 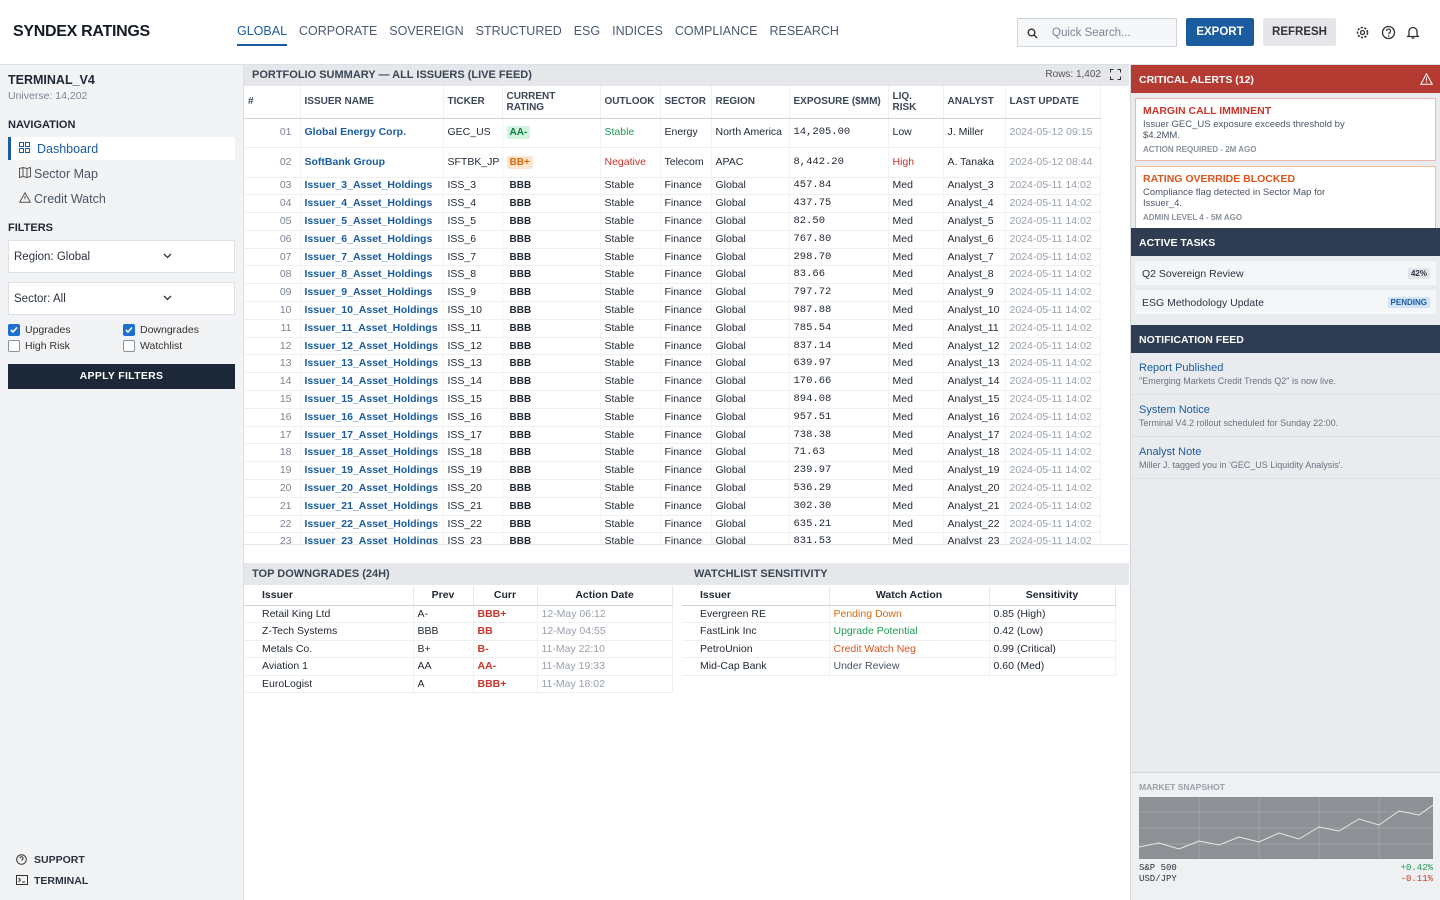 What do you see at coordinates (1052, 102) in the screenshot?
I see `column-header: LAST UPDATE` at bounding box center [1052, 102].